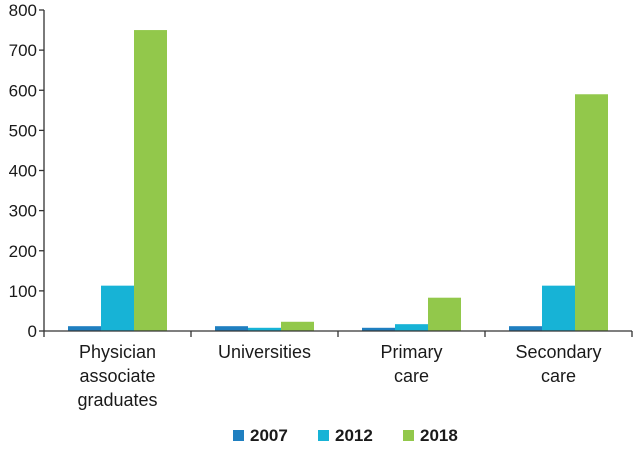 The image size is (640, 452). Describe the element at coordinates (23, 291) in the screenshot. I see `y-tick-label: 100` at that location.